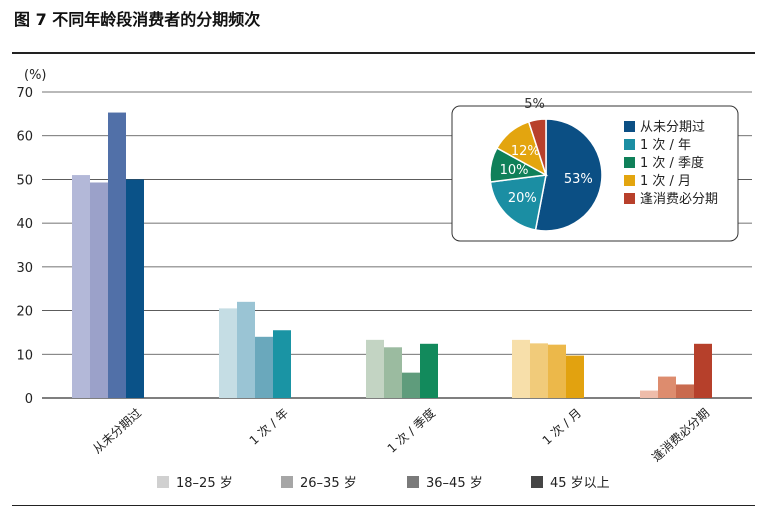 The image size is (774, 519). Describe the element at coordinates (29, 399) in the screenshot. I see `y-tick-label: 0` at that location.